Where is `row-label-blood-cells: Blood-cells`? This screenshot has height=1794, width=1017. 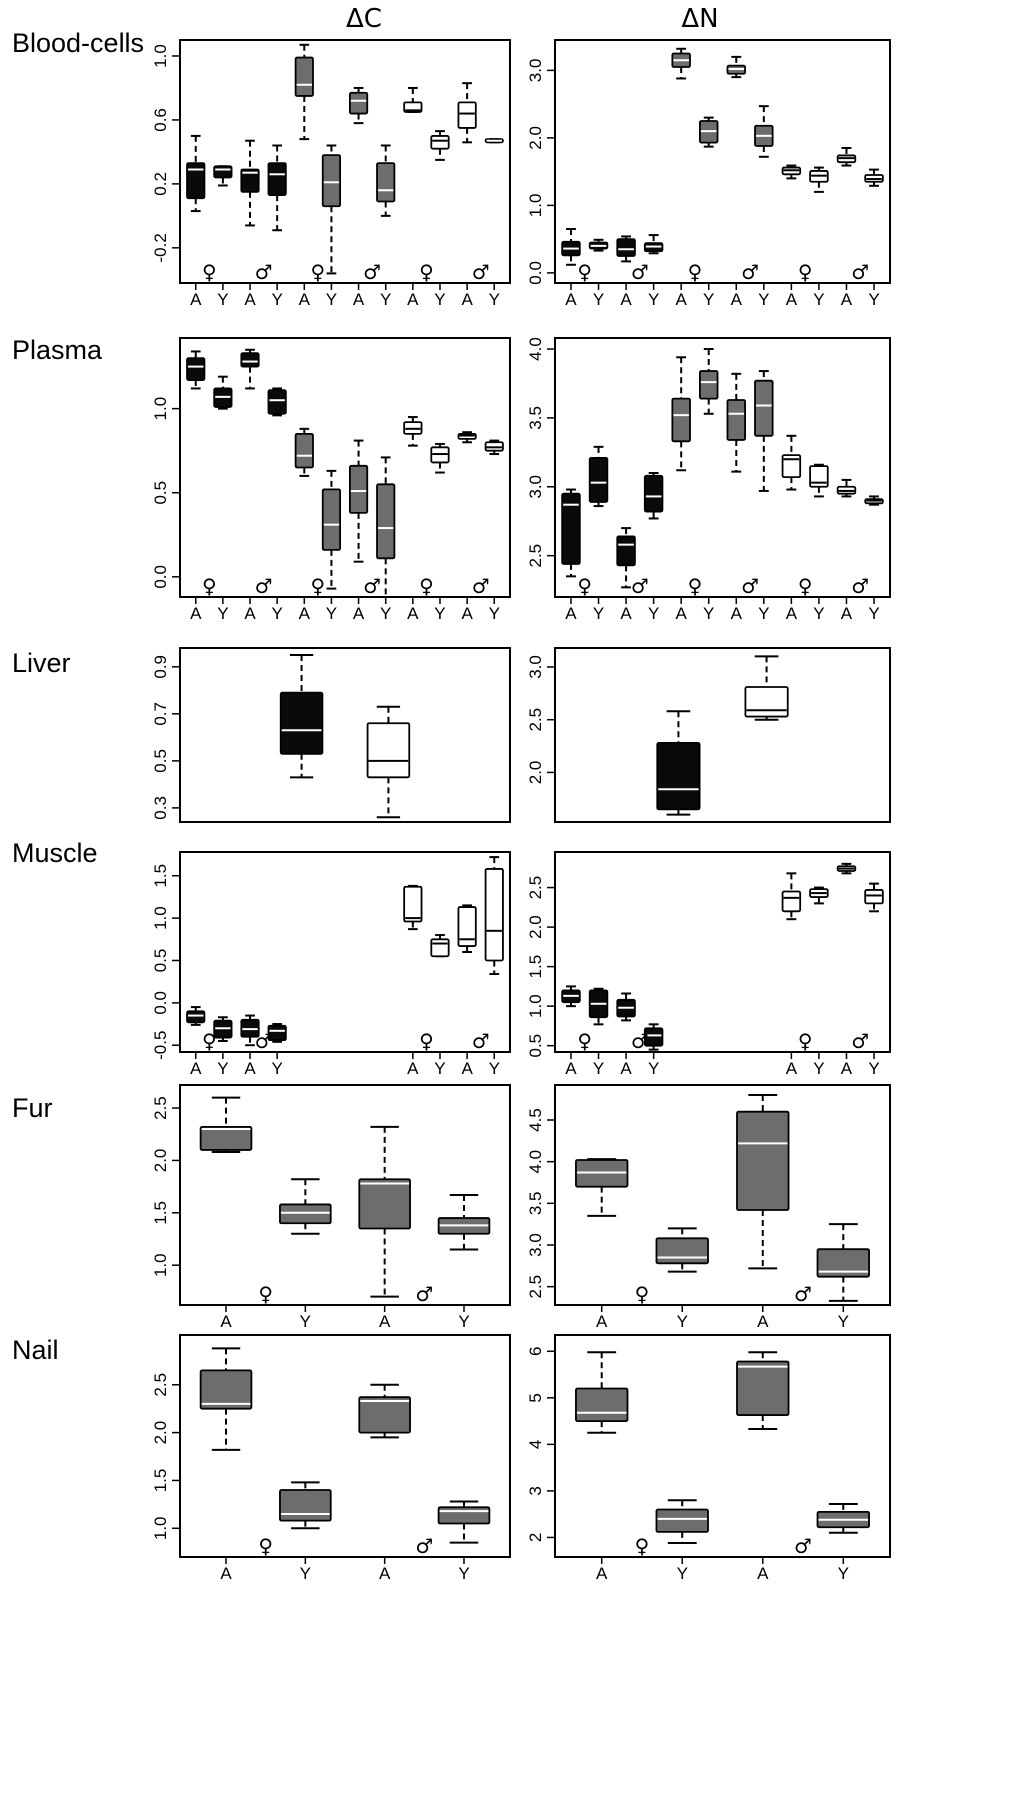
row-label-blood-cells: Blood-cells is located at coordinates (78, 43).